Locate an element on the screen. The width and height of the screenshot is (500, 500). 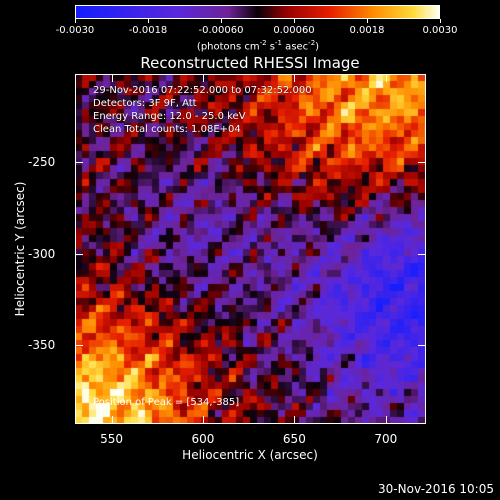
colorbar is located at coordinates (257, 12).